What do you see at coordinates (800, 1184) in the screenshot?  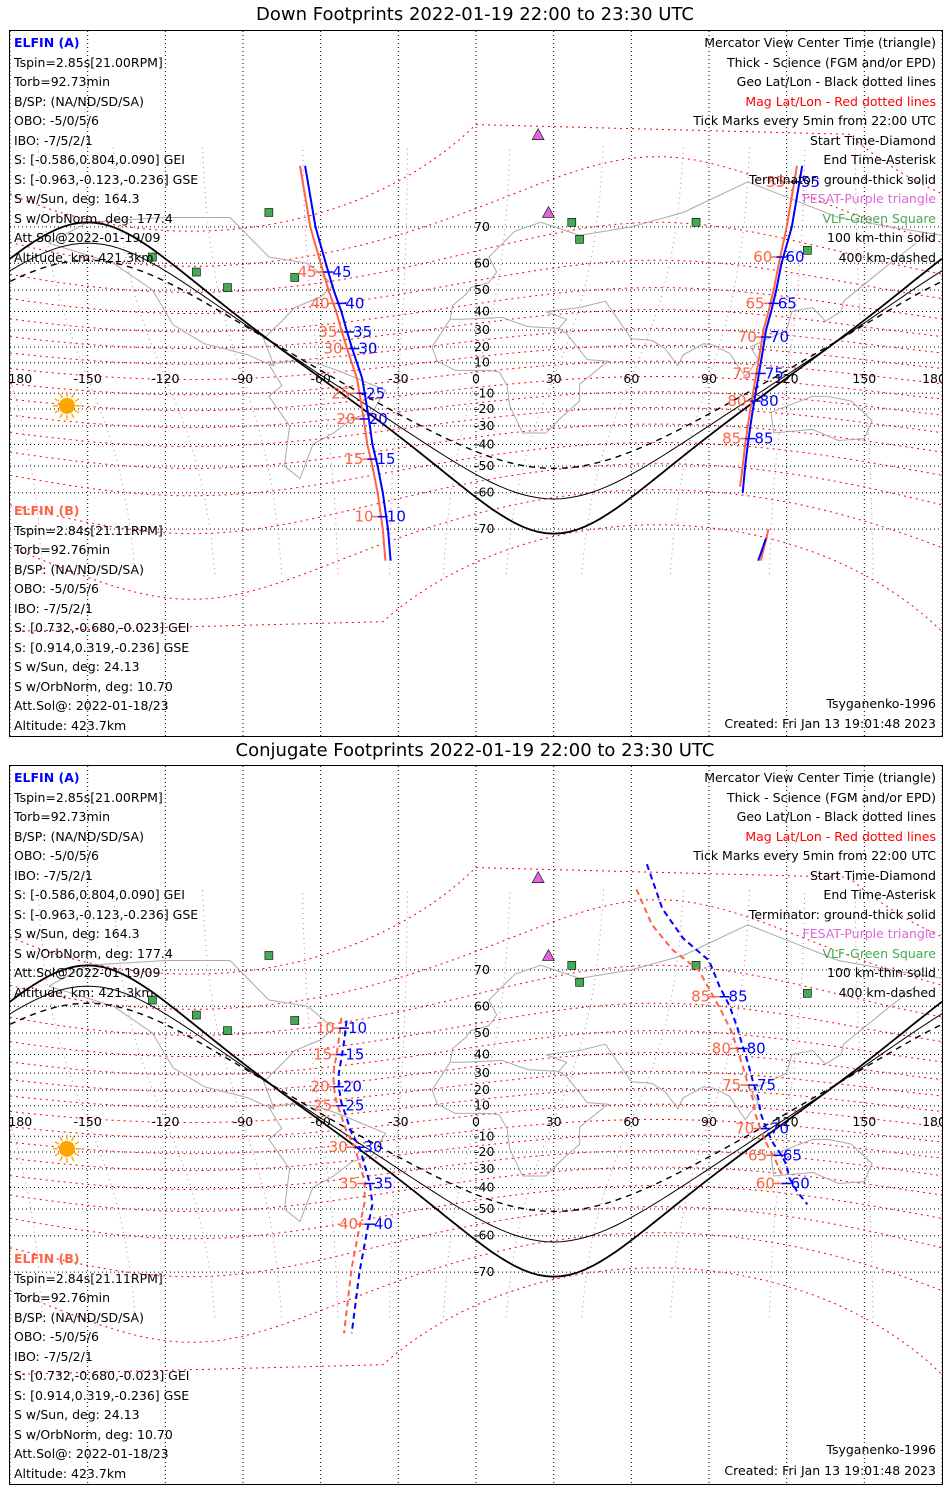 I see `elfin-a-tick-label: 60` at bounding box center [800, 1184].